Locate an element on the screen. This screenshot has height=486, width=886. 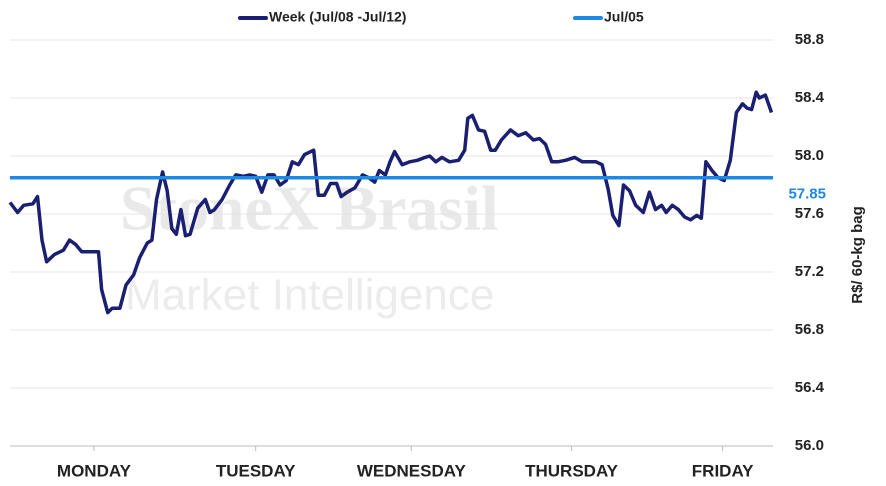
reference-label: 57.85 is located at coordinates (807, 194).